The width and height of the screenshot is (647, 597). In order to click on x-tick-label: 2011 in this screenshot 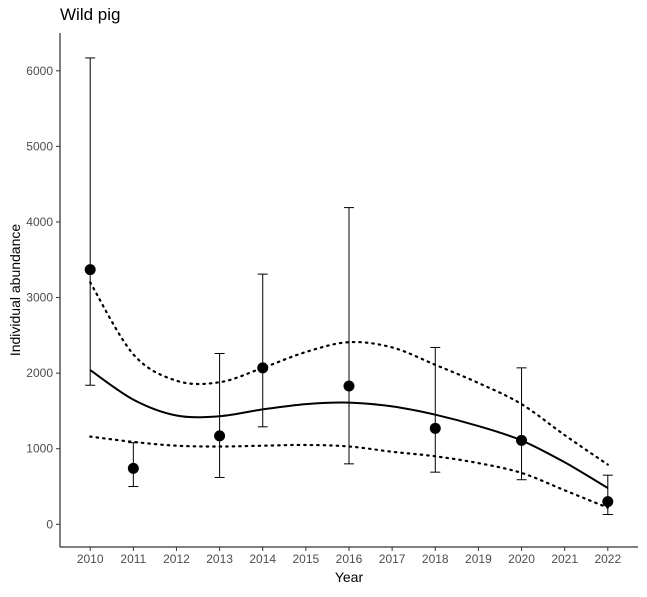, I will do `click(133, 559)`.